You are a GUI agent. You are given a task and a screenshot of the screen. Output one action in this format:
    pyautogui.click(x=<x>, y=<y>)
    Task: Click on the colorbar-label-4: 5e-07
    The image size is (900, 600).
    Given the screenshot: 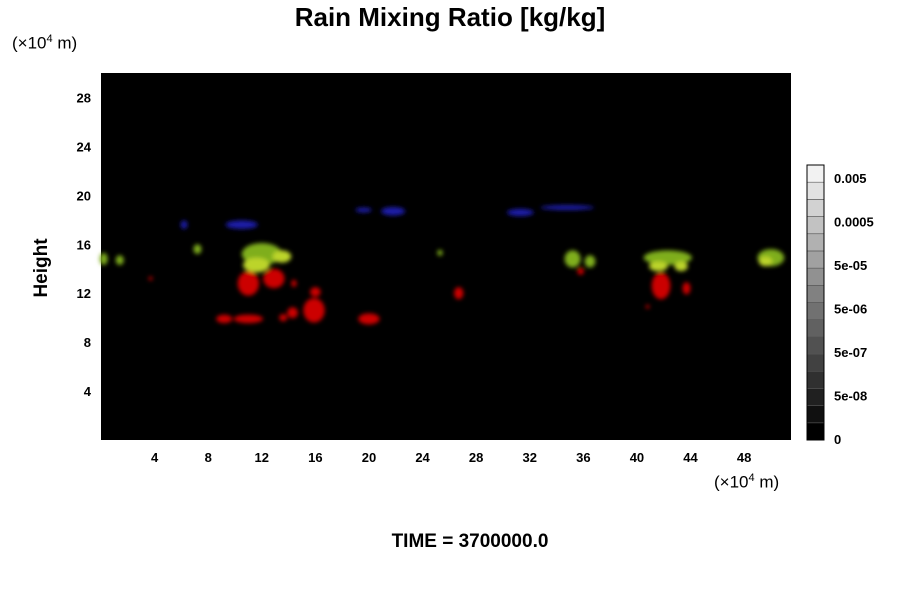 What is the action you would take?
    pyautogui.click(x=850, y=352)
    